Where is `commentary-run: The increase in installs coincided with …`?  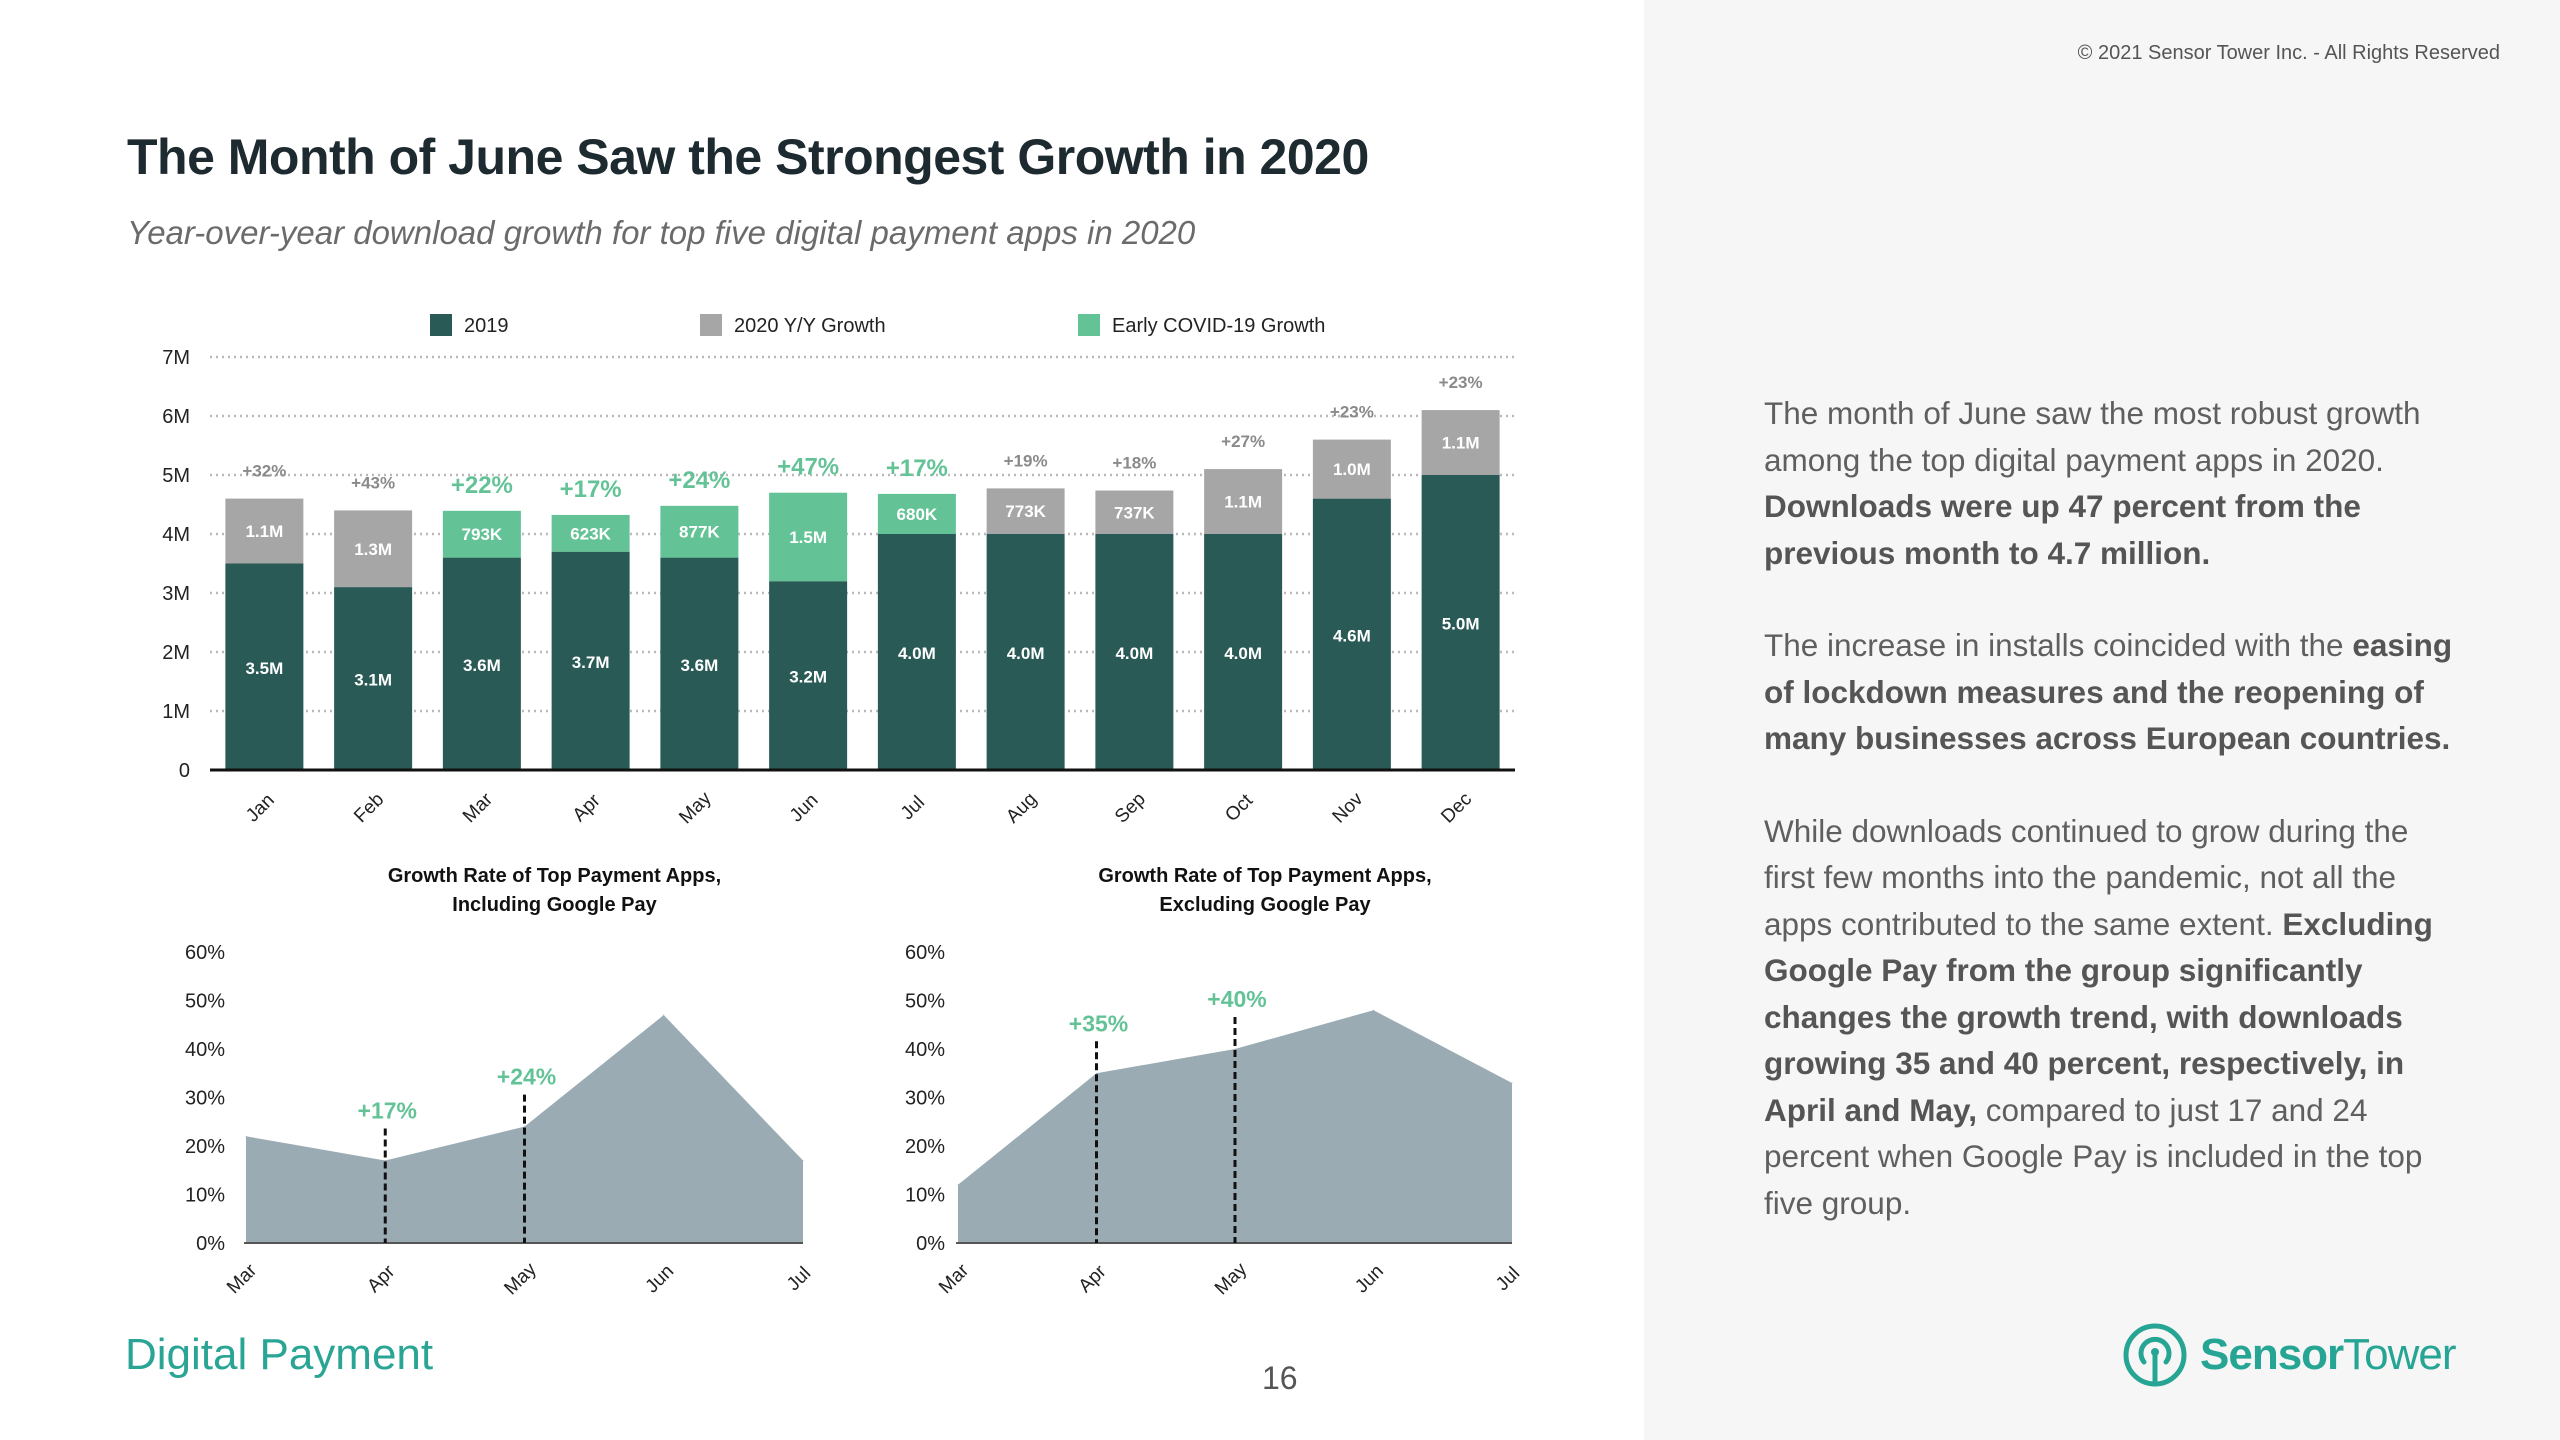 commentary-run: The increase in installs coincided with … is located at coordinates (2058, 645).